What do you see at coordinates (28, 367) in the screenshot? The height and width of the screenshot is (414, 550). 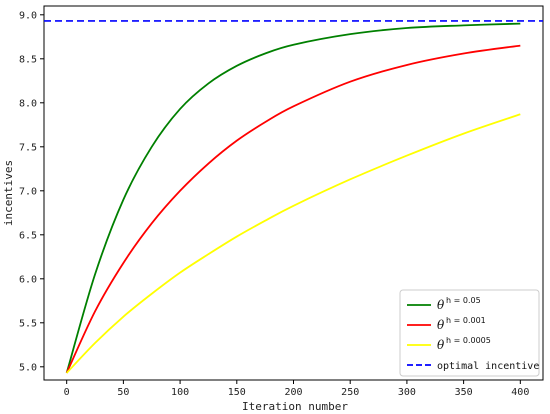 I see `y-tick-label: 5.0` at bounding box center [28, 367].